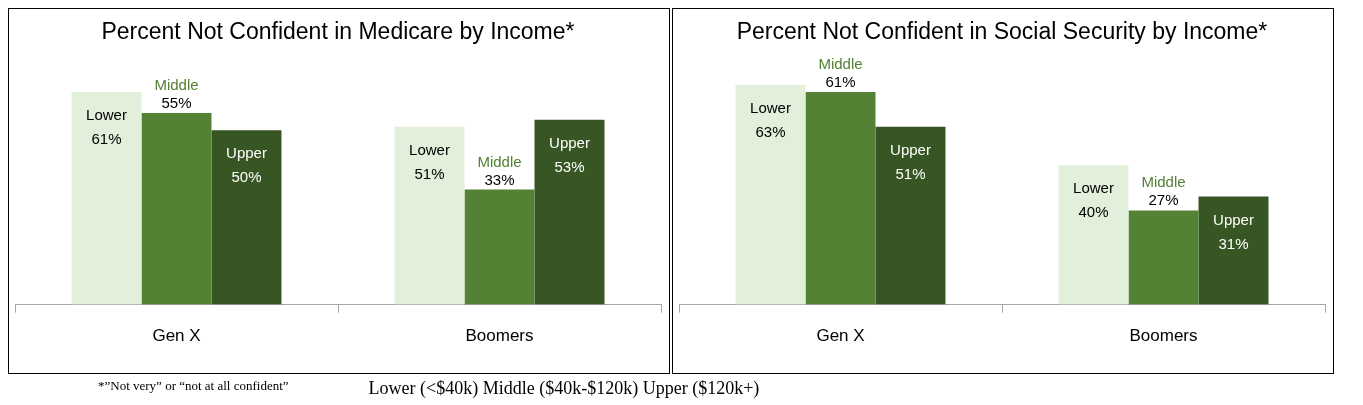  Describe the element at coordinates (176, 102) in the screenshot. I see `data-label: 55%` at that location.